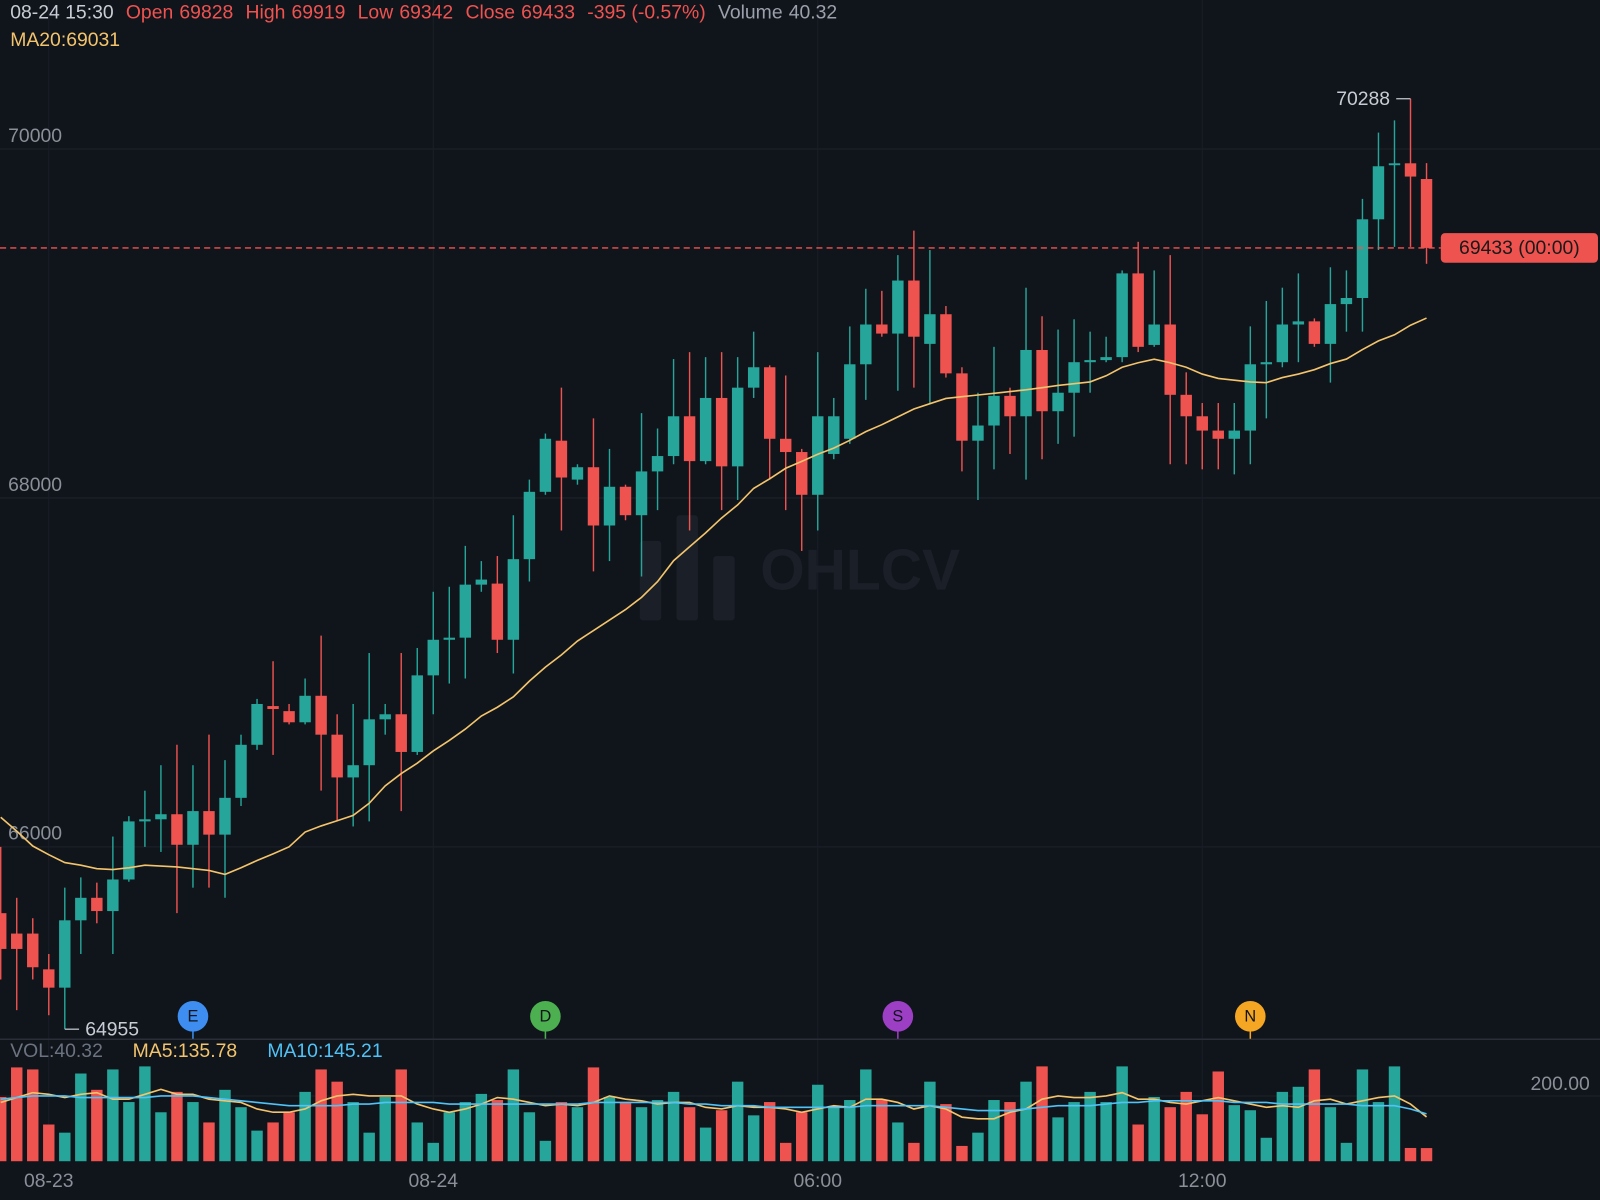 The height and width of the screenshot is (1200, 1600). What do you see at coordinates (155, 1051) in the screenshot?
I see `legend-label: MA5:` at bounding box center [155, 1051].